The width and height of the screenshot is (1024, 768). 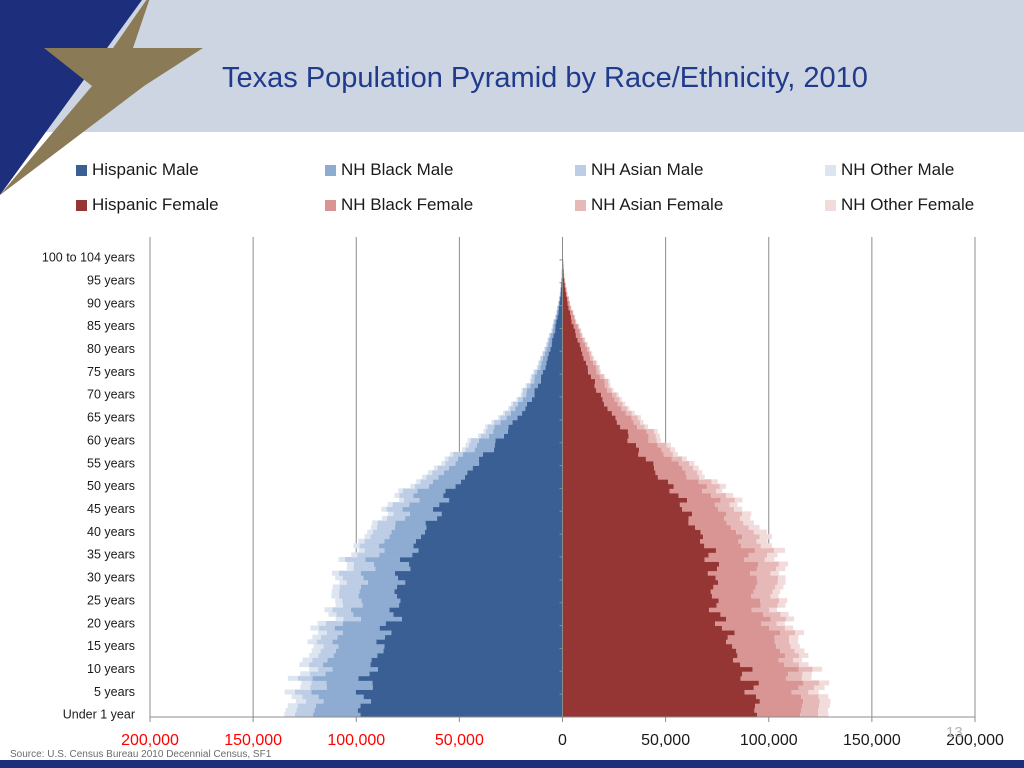 What do you see at coordinates (111, 600) in the screenshot?
I see `y-tick-label: 25 years` at bounding box center [111, 600].